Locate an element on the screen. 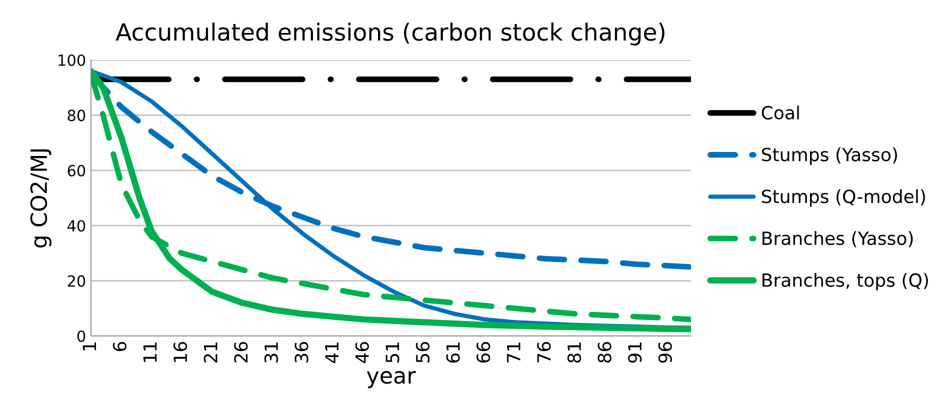 This screenshot has height=414, width=945. x-tick-label: 91 is located at coordinates (635, 352).